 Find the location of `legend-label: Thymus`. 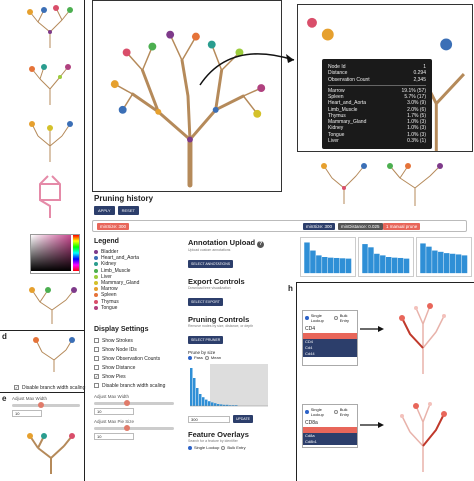

legend-label: Thymus is located at coordinates (110, 301).